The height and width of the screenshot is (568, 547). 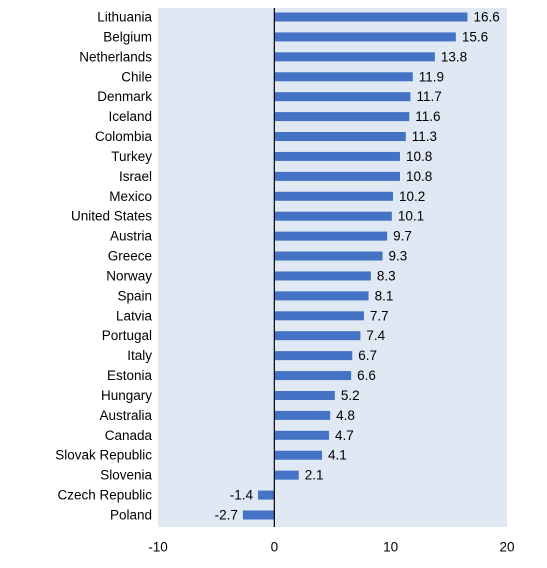 What do you see at coordinates (127, 36) in the screenshot?
I see `category-label-belgium: Belgium` at bounding box center [127, 36].